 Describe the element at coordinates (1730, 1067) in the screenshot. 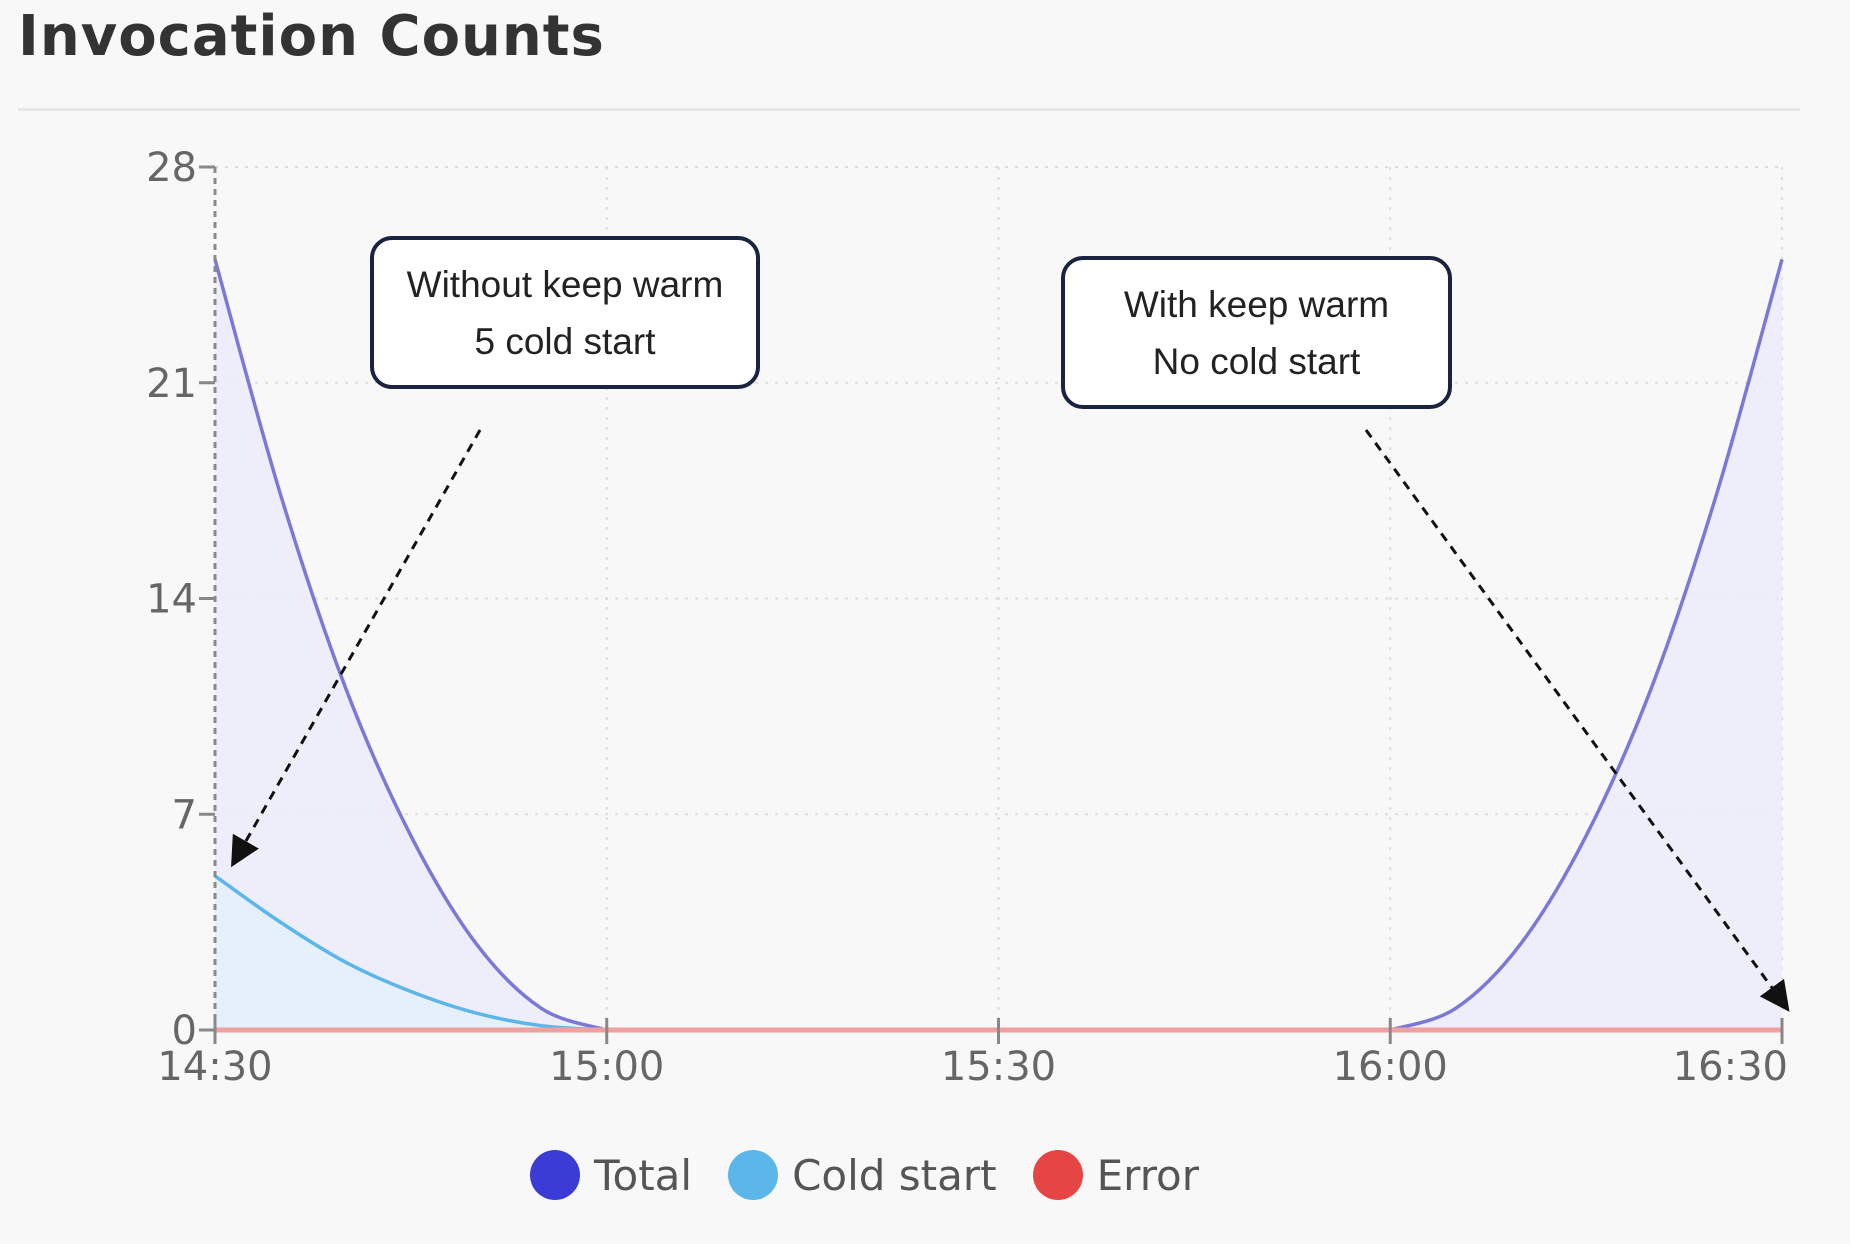

I see `x-tick-label-16:30: 16:30` at that location.